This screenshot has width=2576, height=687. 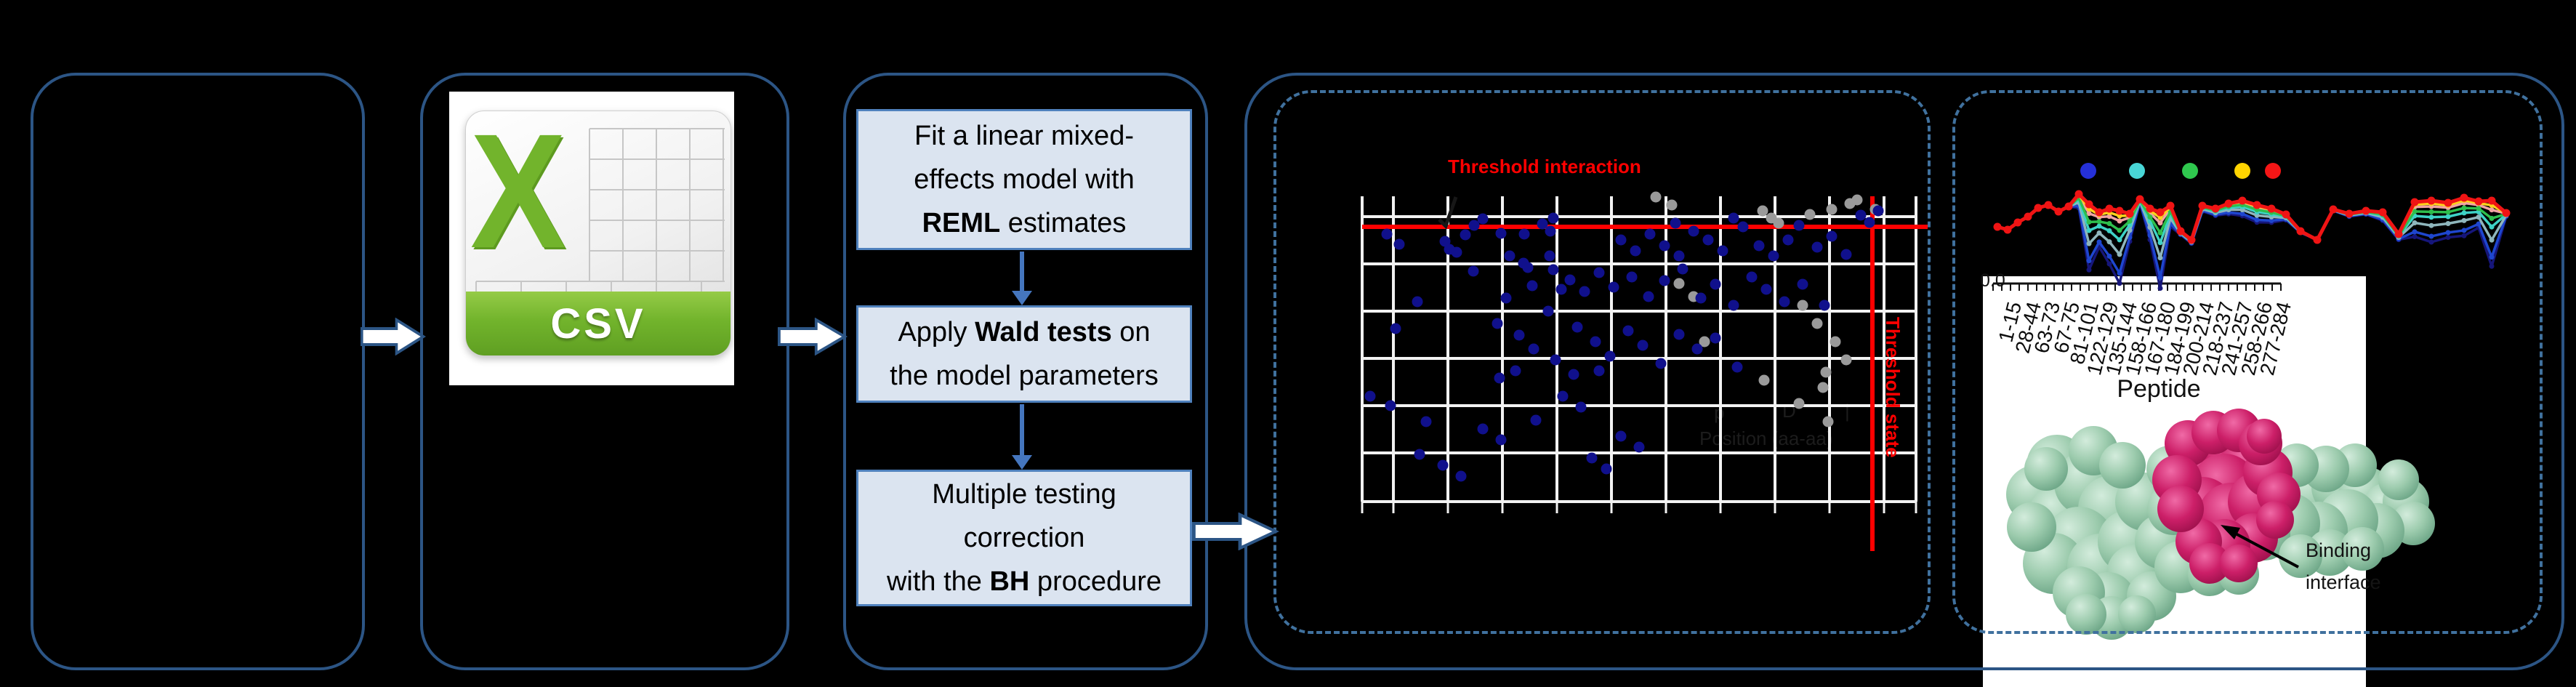 I want to click on legend-dot-red, so click(x=2273, y=171).